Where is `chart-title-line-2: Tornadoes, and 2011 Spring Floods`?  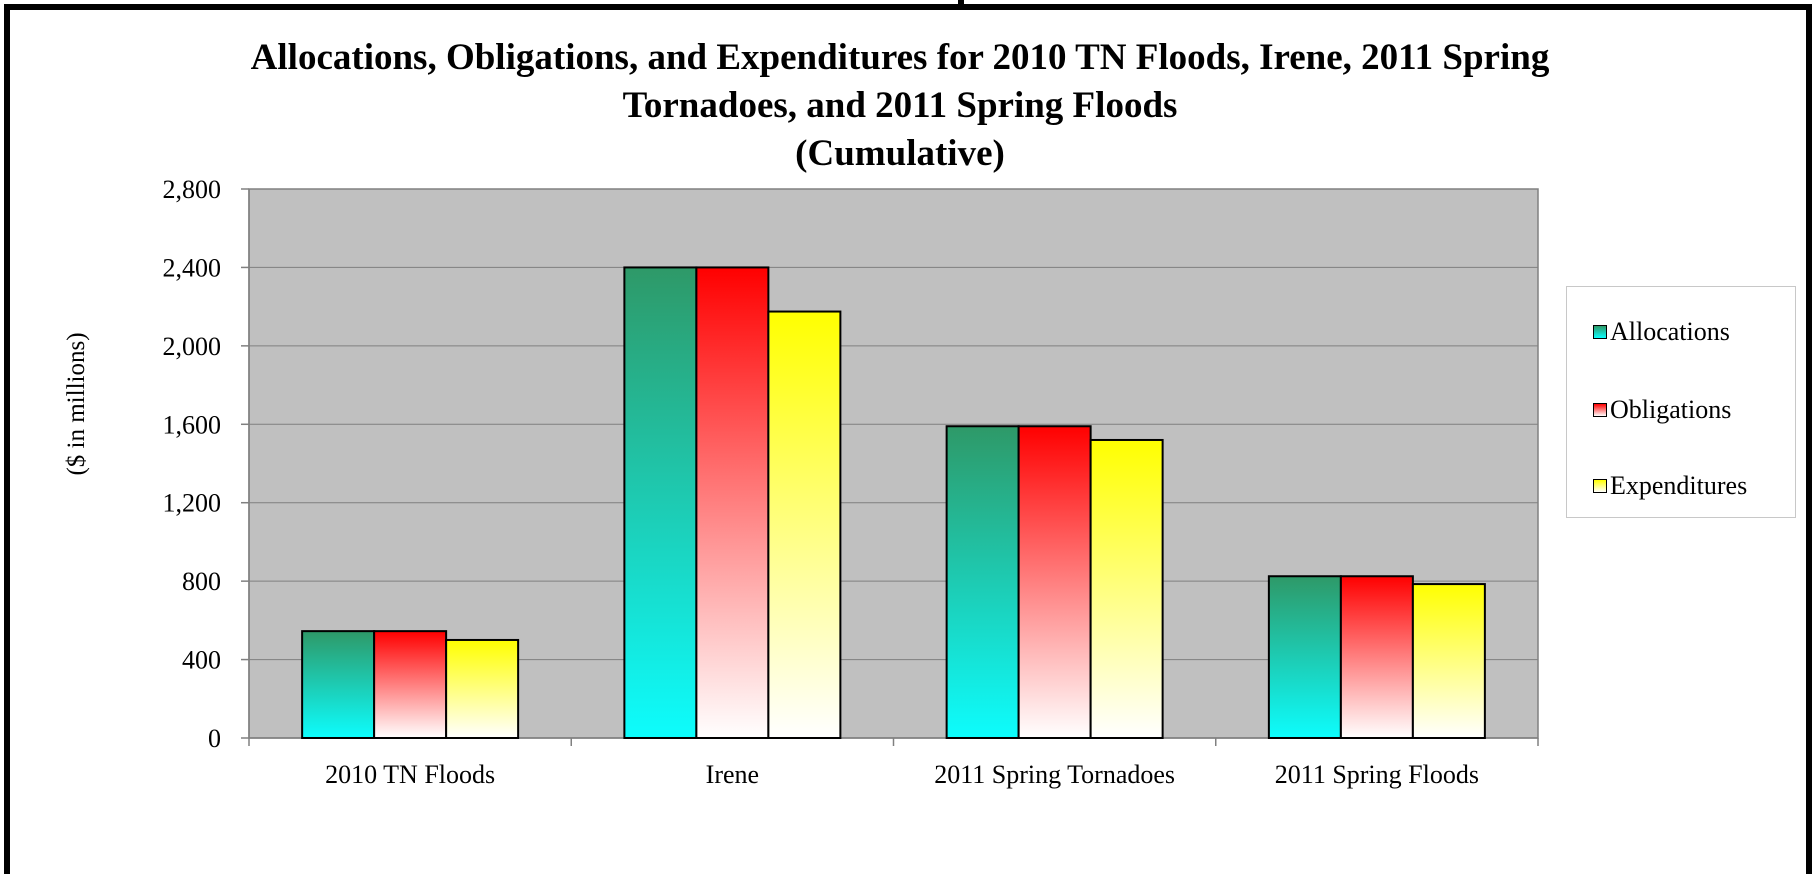
chart-title-line-2: Tornadoes, and 2011 Spring Floods is located at coordinates (900, 105).